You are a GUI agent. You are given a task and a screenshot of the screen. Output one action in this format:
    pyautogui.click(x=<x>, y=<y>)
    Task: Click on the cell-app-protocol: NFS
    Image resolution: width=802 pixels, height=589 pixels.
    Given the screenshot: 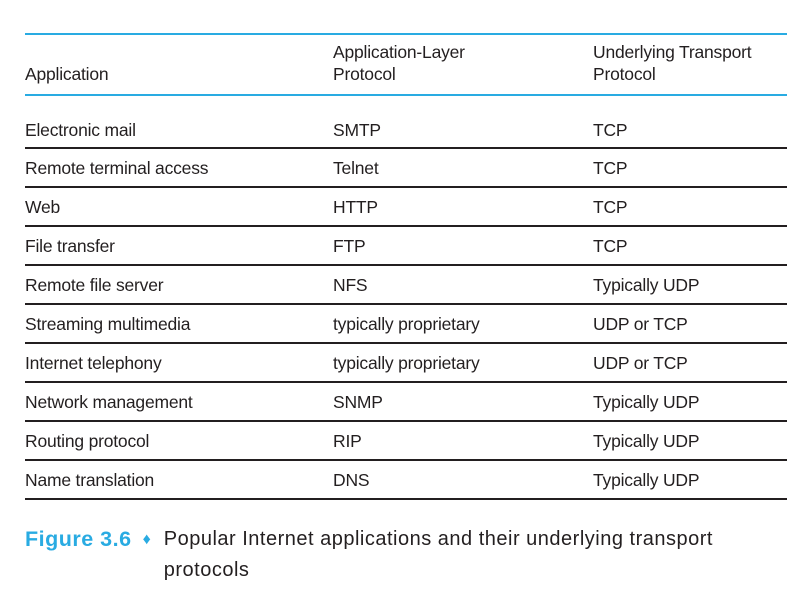 What is the action you would take?
    pyautogui.click(x=350, y=284)
    